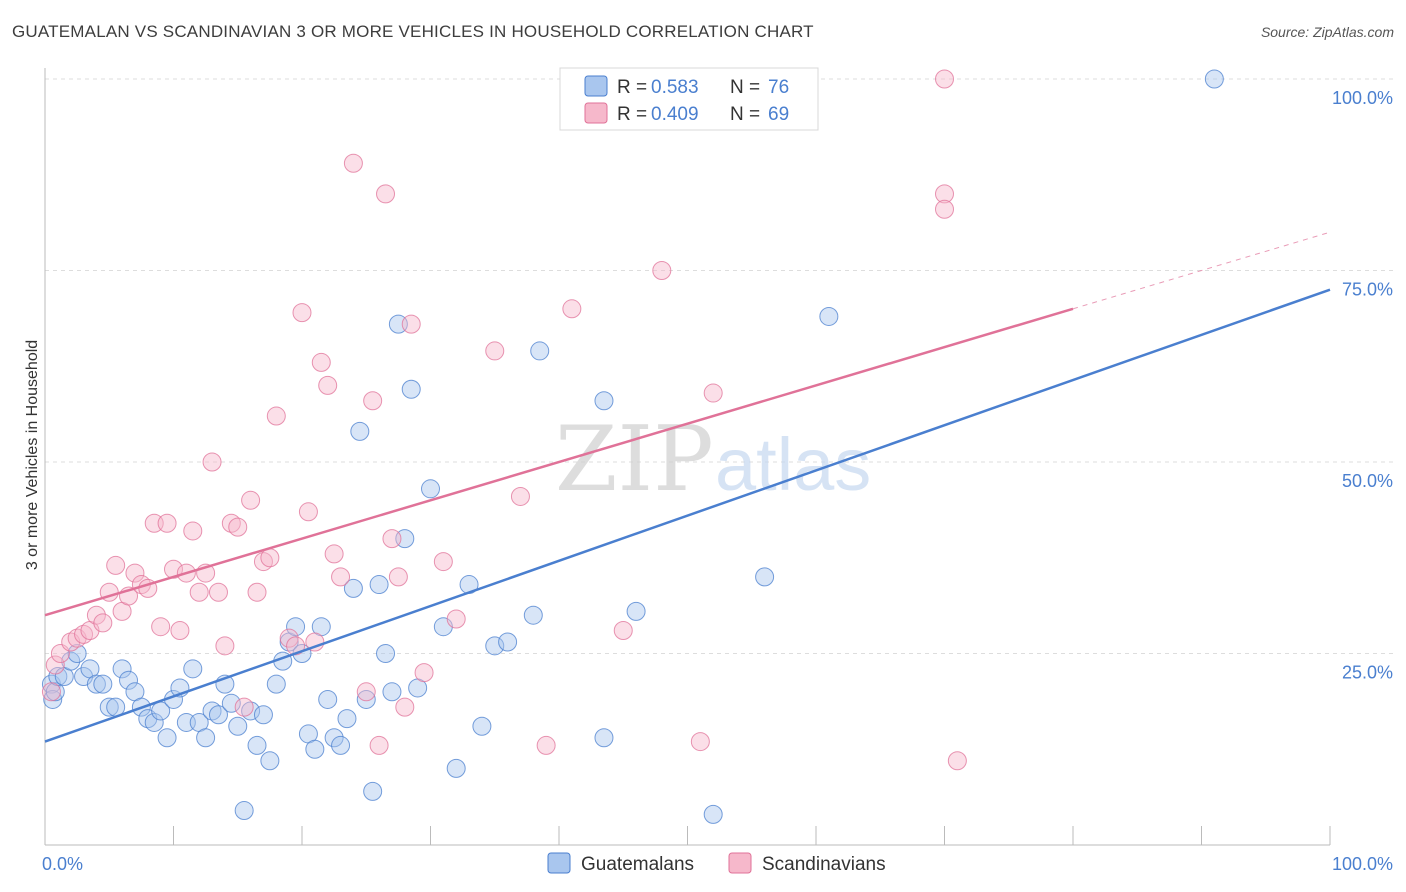  What do you see at coordinates (793, 464) in the screenshot?
I see `watermark-atlas: atlas` at bounding box center [793, 464].